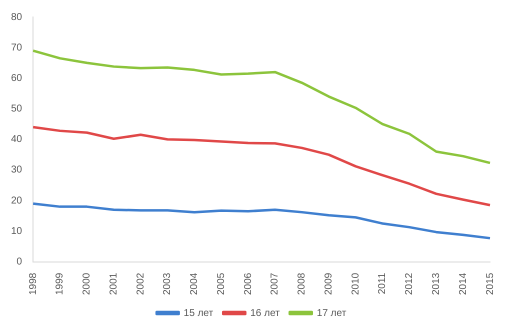  I want to click on x-tick-label: 2011, so click(382, 283).